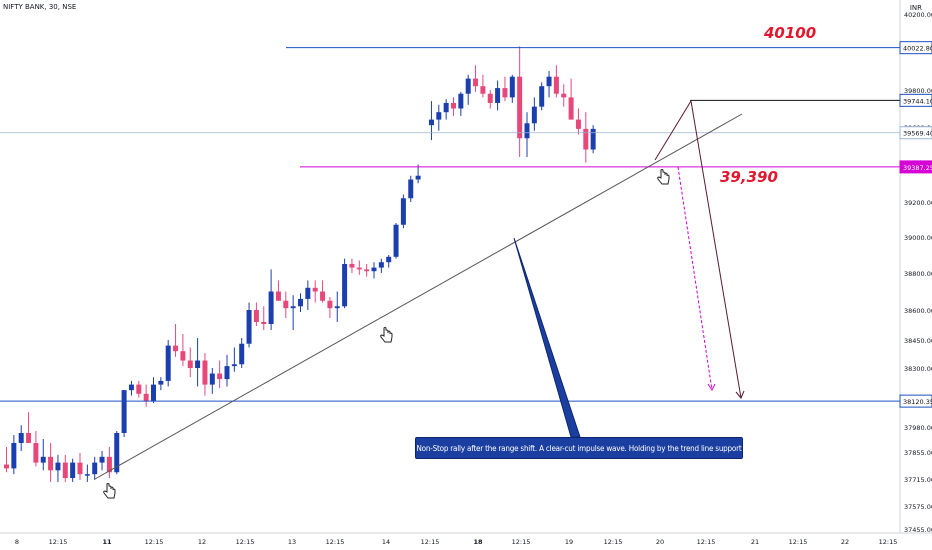  What do you see at coordinates (918, 369) in the screenshot?
I see `y-tick-label: 38300.00` at bounding box center [918, 369].